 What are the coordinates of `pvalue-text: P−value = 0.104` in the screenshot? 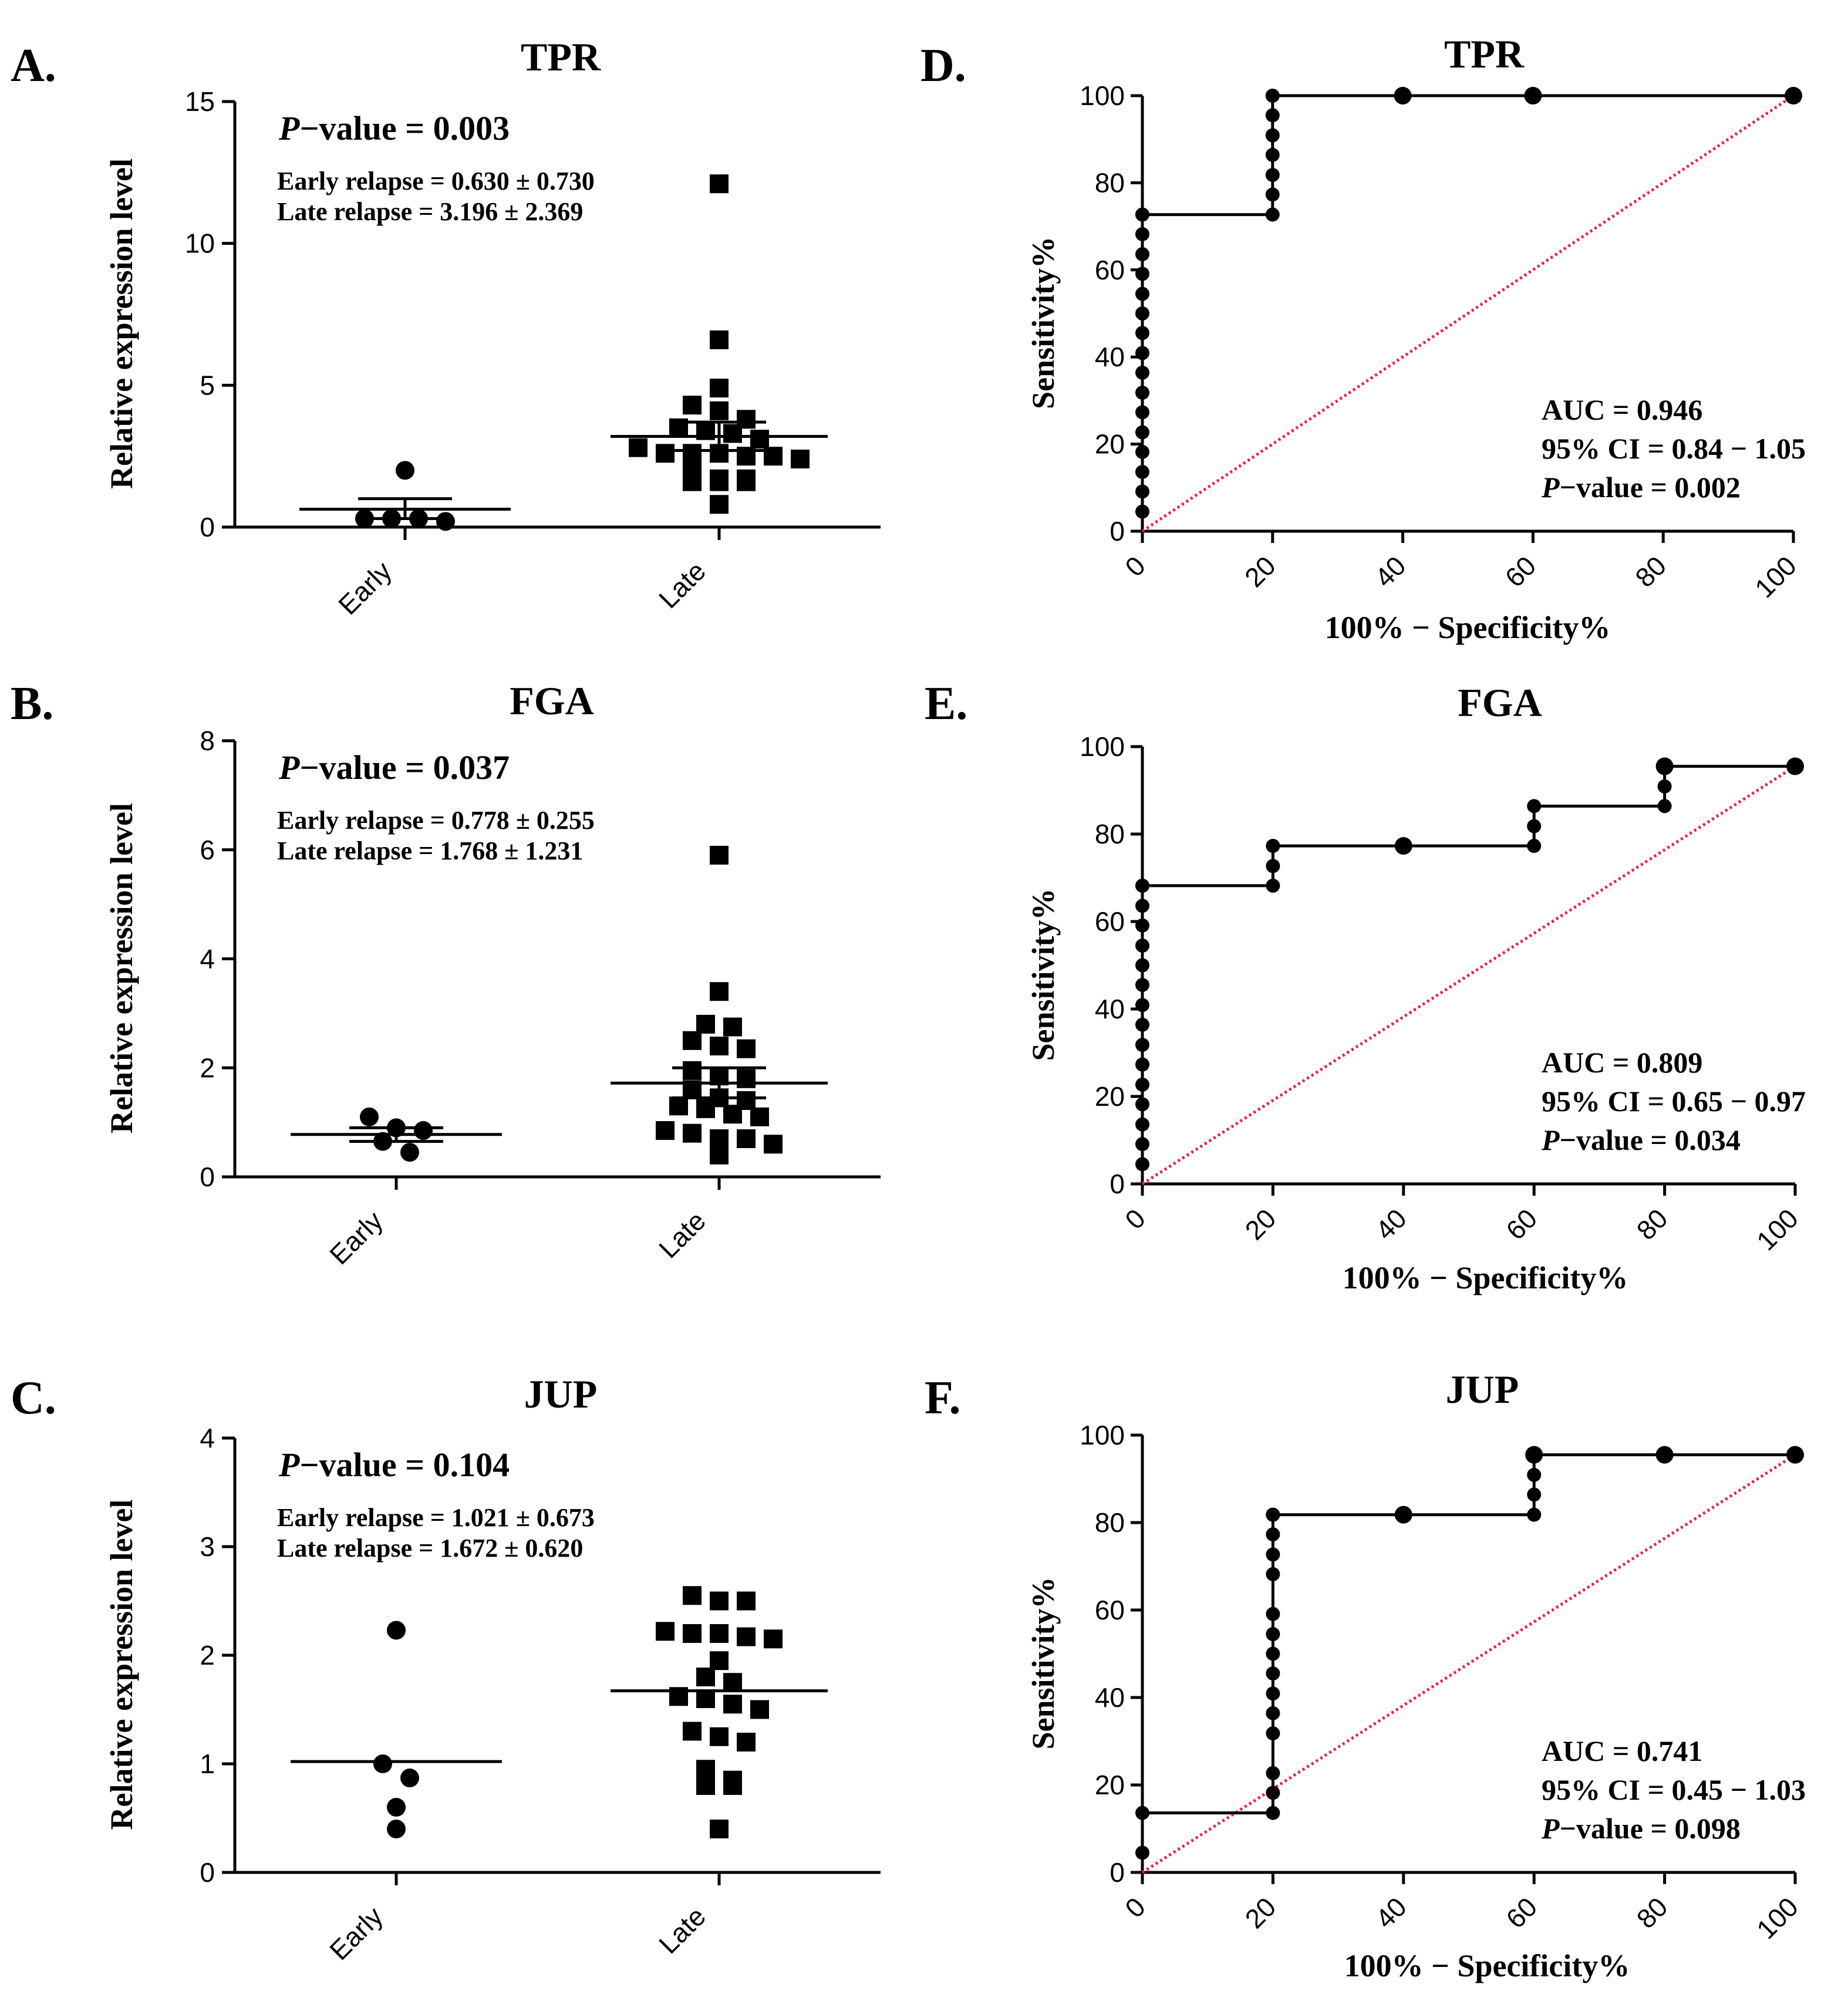 It's located at (394, 1465).